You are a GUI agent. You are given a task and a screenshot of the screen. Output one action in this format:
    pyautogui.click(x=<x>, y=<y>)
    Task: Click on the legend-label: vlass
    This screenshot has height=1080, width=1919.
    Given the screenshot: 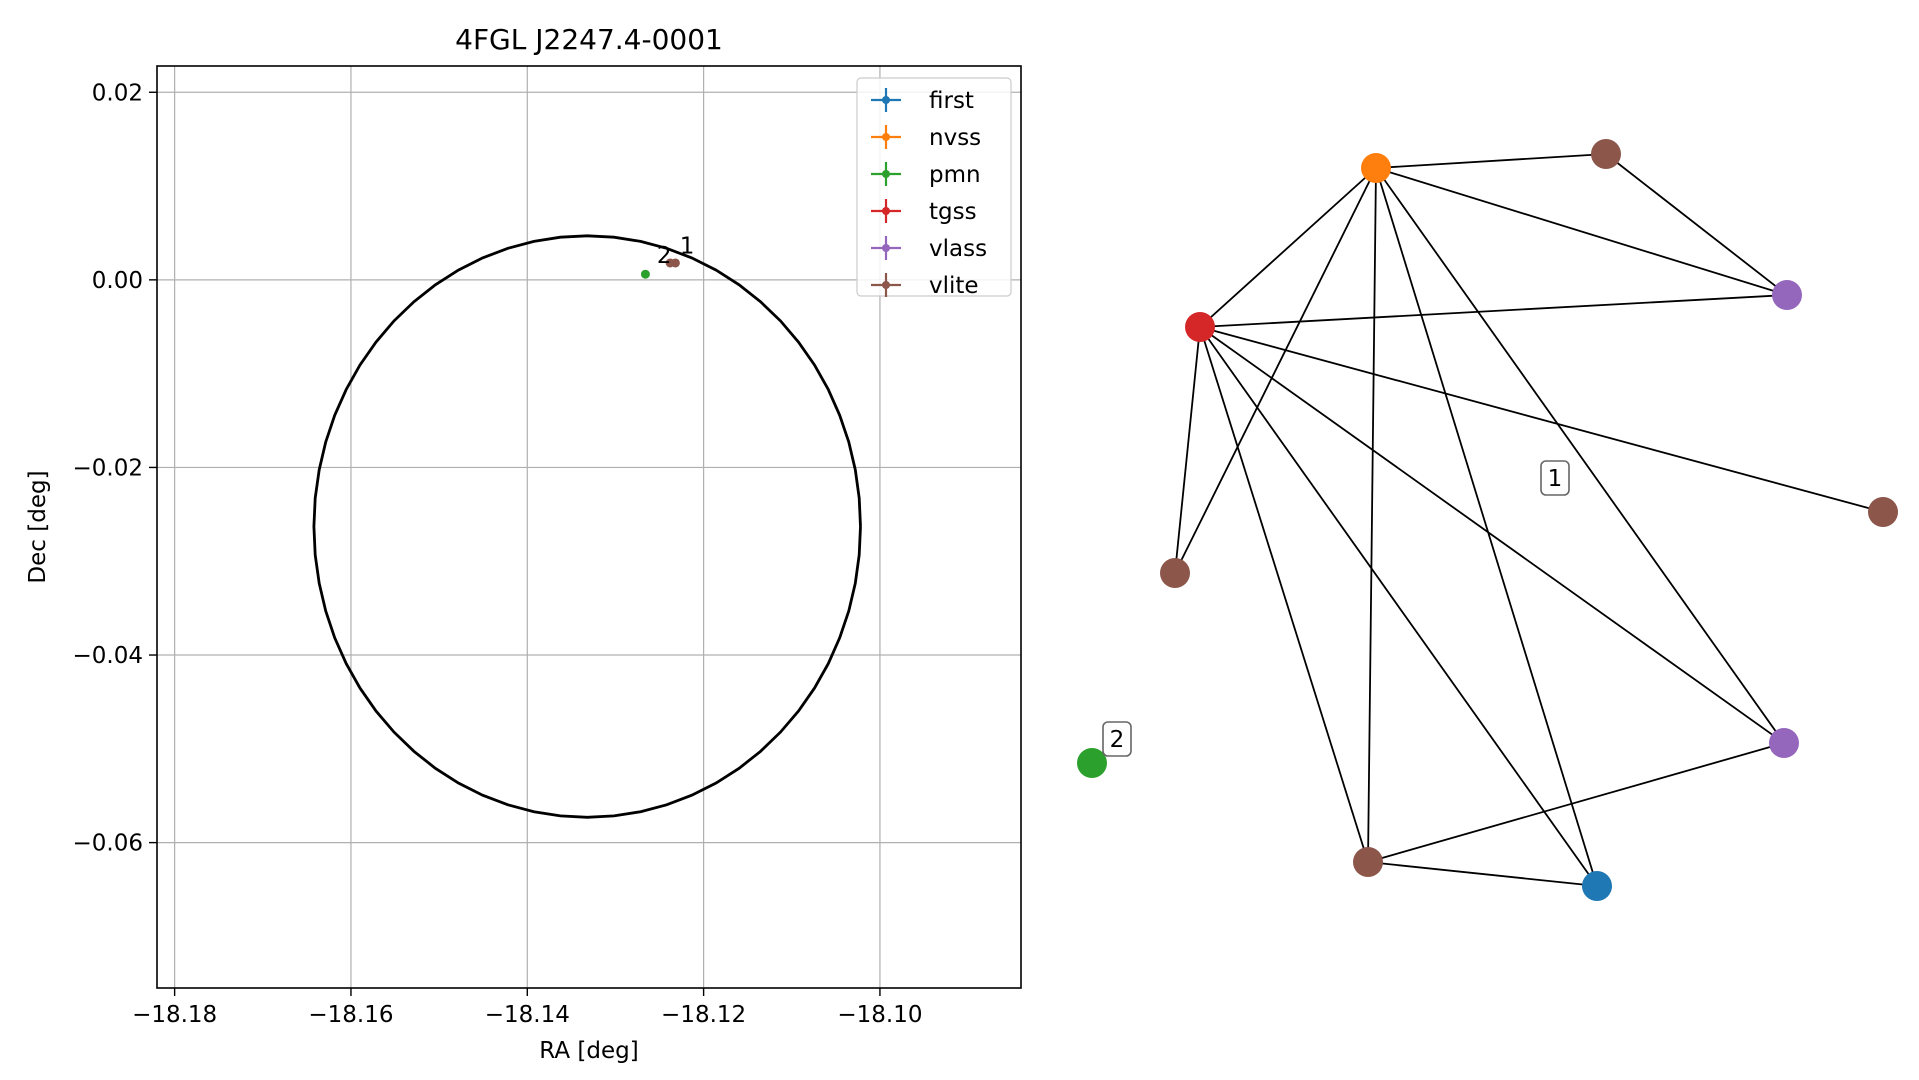 What is the action you would take?
    pyautogui.click(x=958, y=249)
    